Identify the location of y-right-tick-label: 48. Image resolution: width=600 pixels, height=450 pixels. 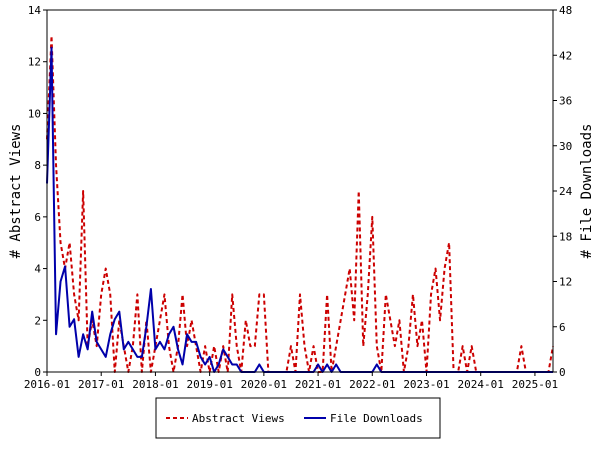
(565, 10).